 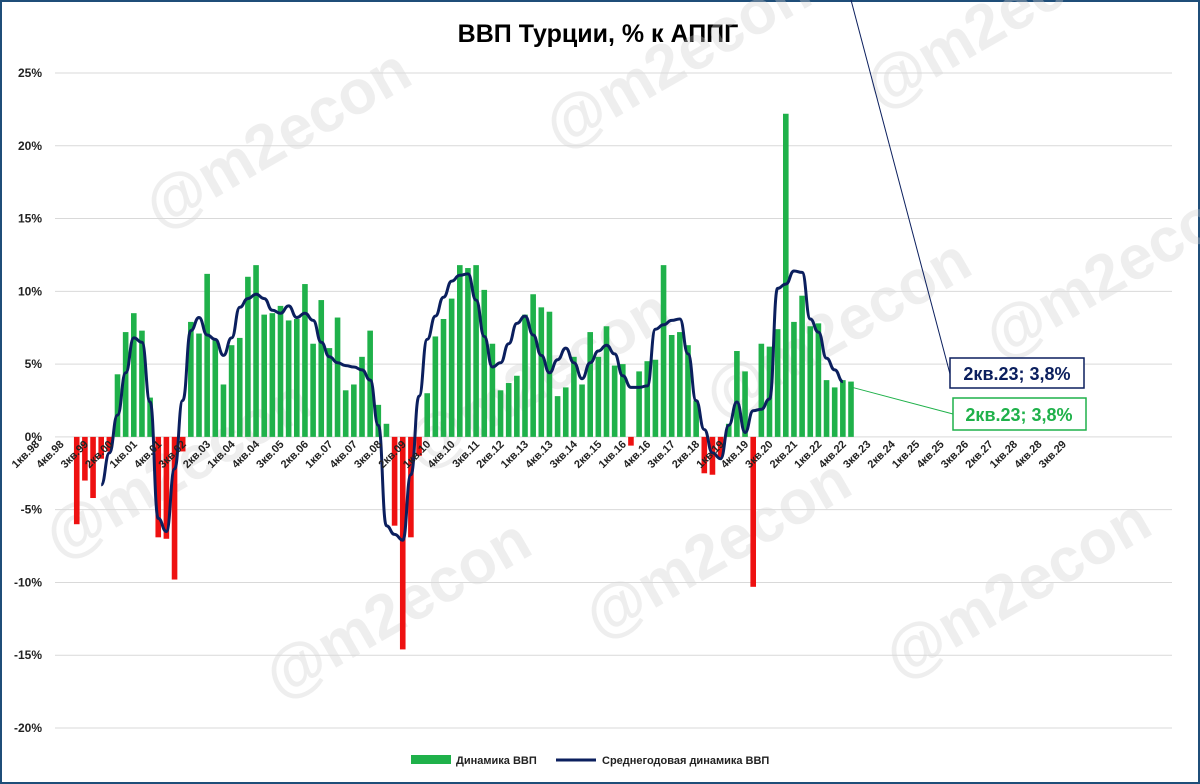 I want to click on legend-line-label: Среднегодовая динамика ВВП, so click(x=685, y=761).